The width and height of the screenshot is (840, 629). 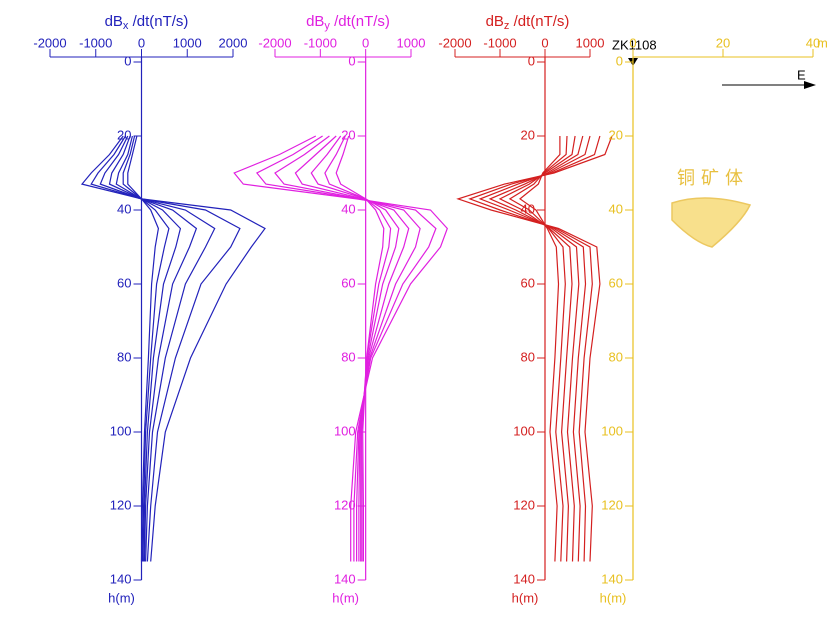 I want to click on x-tick-label: 20, so click(x=723, y=42).